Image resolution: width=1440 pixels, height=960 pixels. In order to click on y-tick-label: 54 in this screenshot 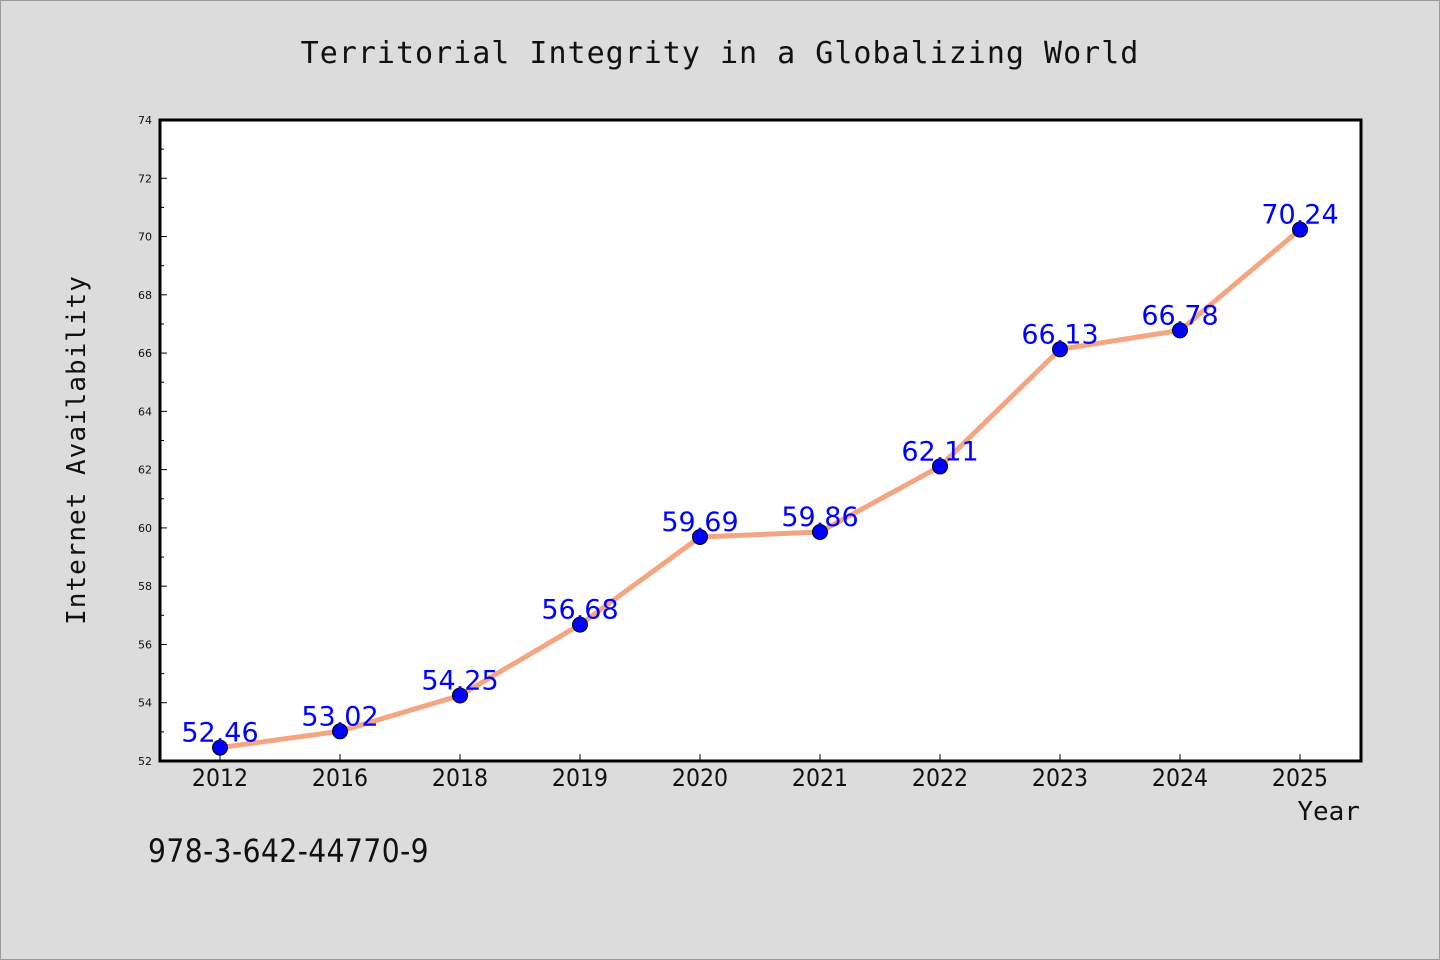, I will do `click(145, 703)`.